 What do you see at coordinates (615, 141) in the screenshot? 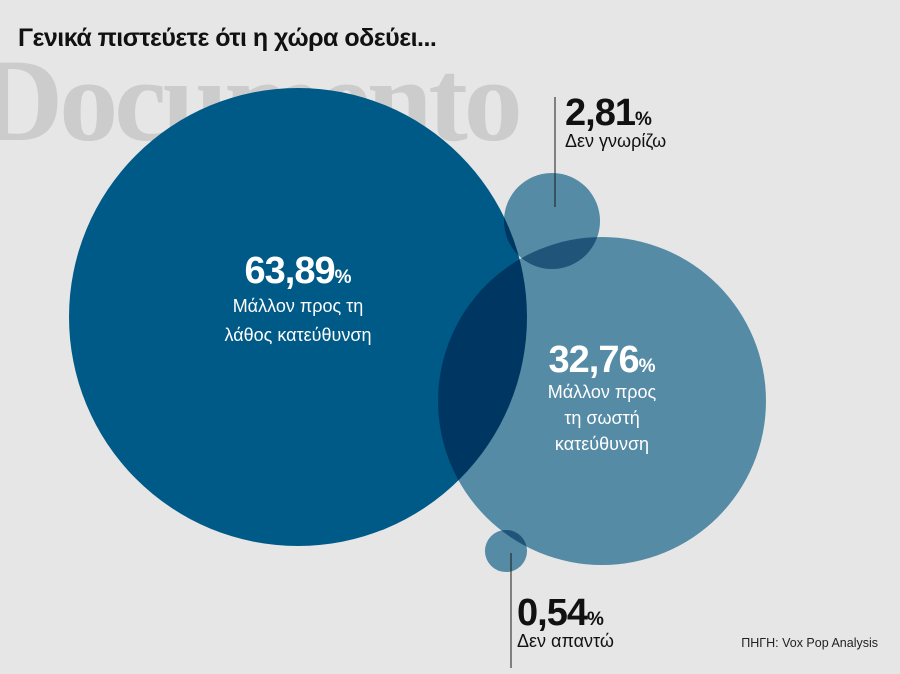
I see `category-label-3-1: Δεν γνωρίζω` at bounding box center [615, 141].